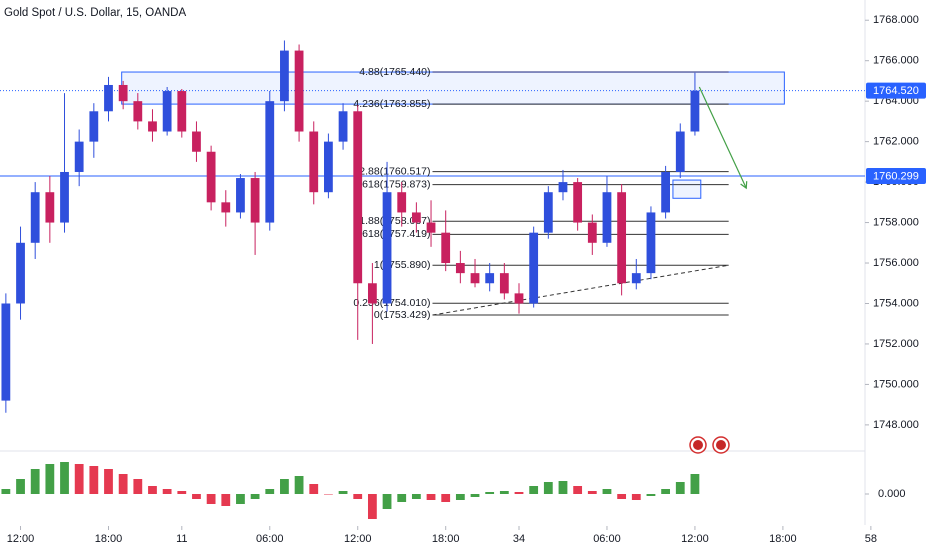  Describe the element at coordinates (607, 539) in the screenshot. I see `x-tick-label: 06:00` at that location.